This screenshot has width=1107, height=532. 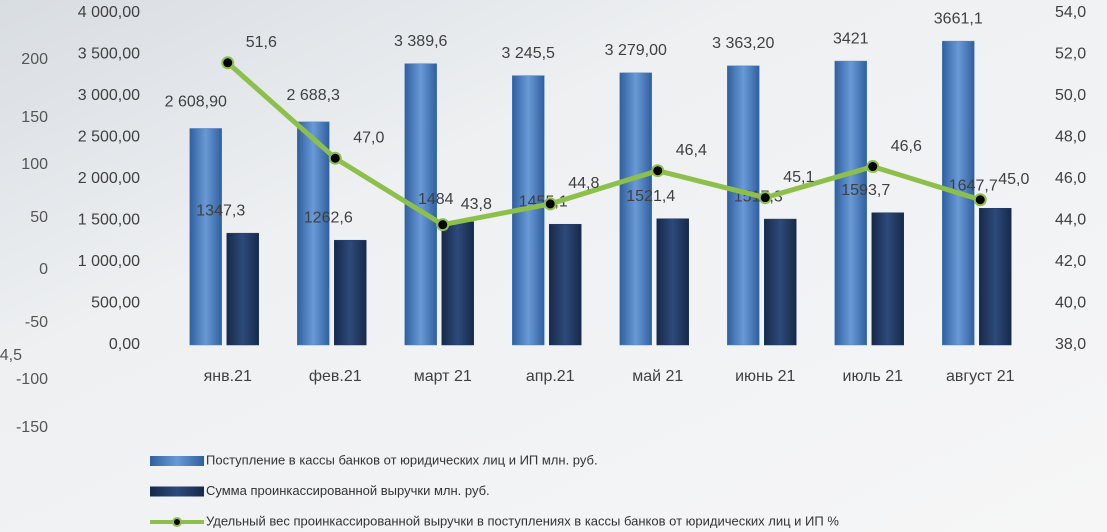 What do you see at coordinates (109, 137) in the screenshot?
I see `y-tick-label: 2 500,00` at bounding box center [109, 137].